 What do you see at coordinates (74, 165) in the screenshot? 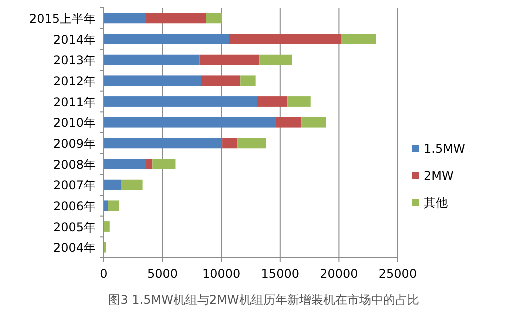
I see `y-tick-label: 2008年` at bounding box center [74, 165].